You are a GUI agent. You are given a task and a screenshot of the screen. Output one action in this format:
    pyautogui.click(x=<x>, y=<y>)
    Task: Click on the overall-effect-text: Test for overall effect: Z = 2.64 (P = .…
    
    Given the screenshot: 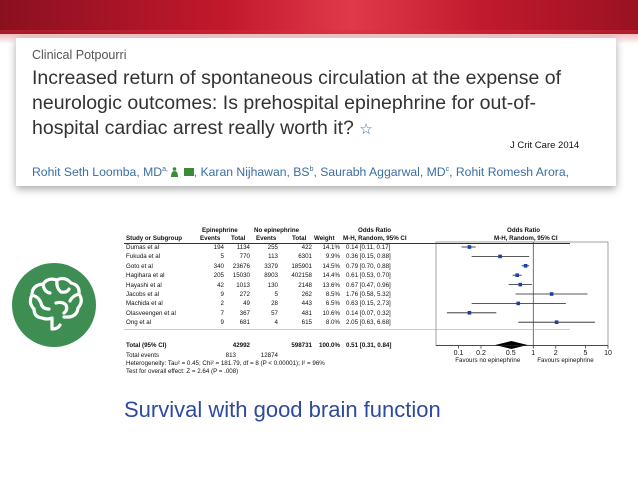 What is the action you would take?
    pyautogui.click(x=182, y=371)
    